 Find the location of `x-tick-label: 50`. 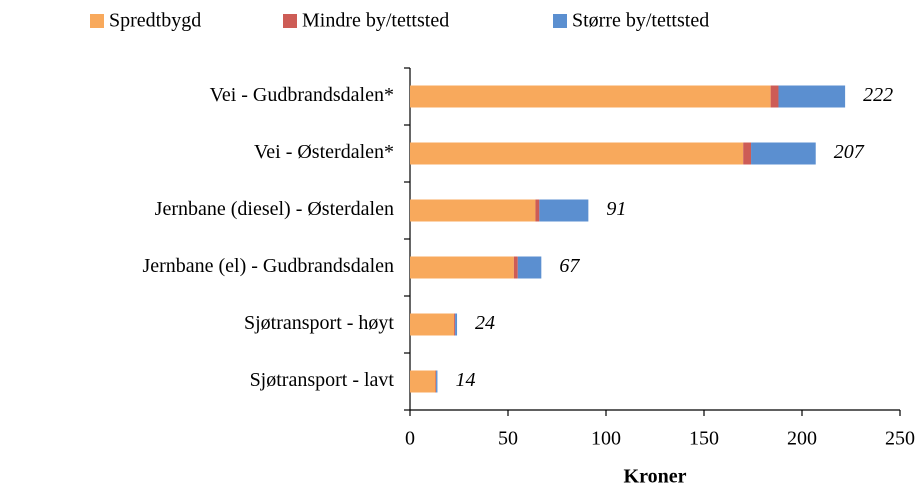

x-tick-label: 50 is located at coordinates (508, 439).